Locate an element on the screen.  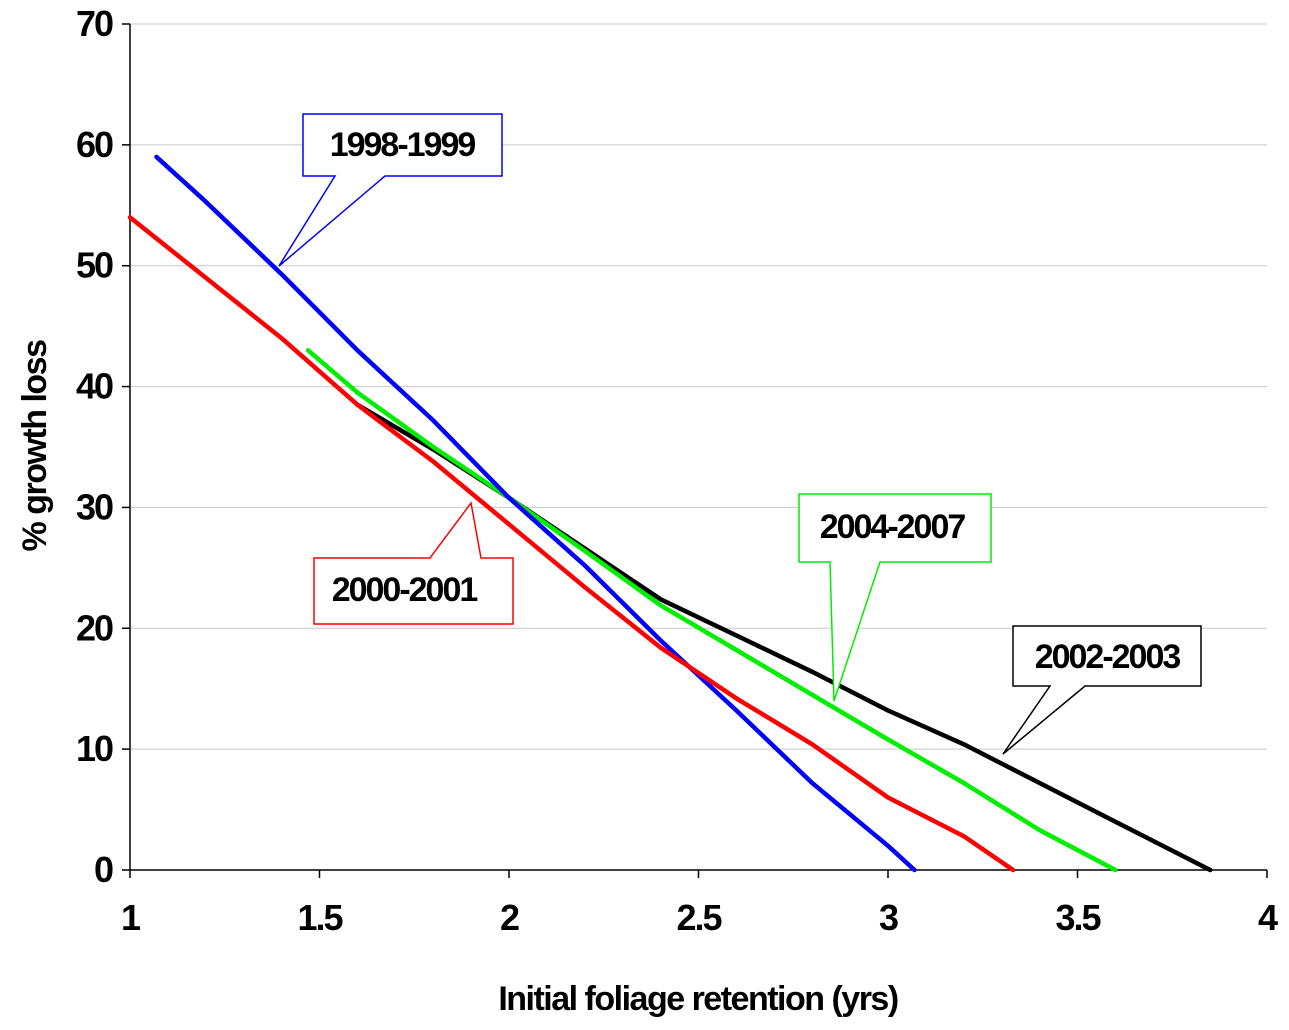
y-tick-label-0: 0 is located at coordinates (103, 869).